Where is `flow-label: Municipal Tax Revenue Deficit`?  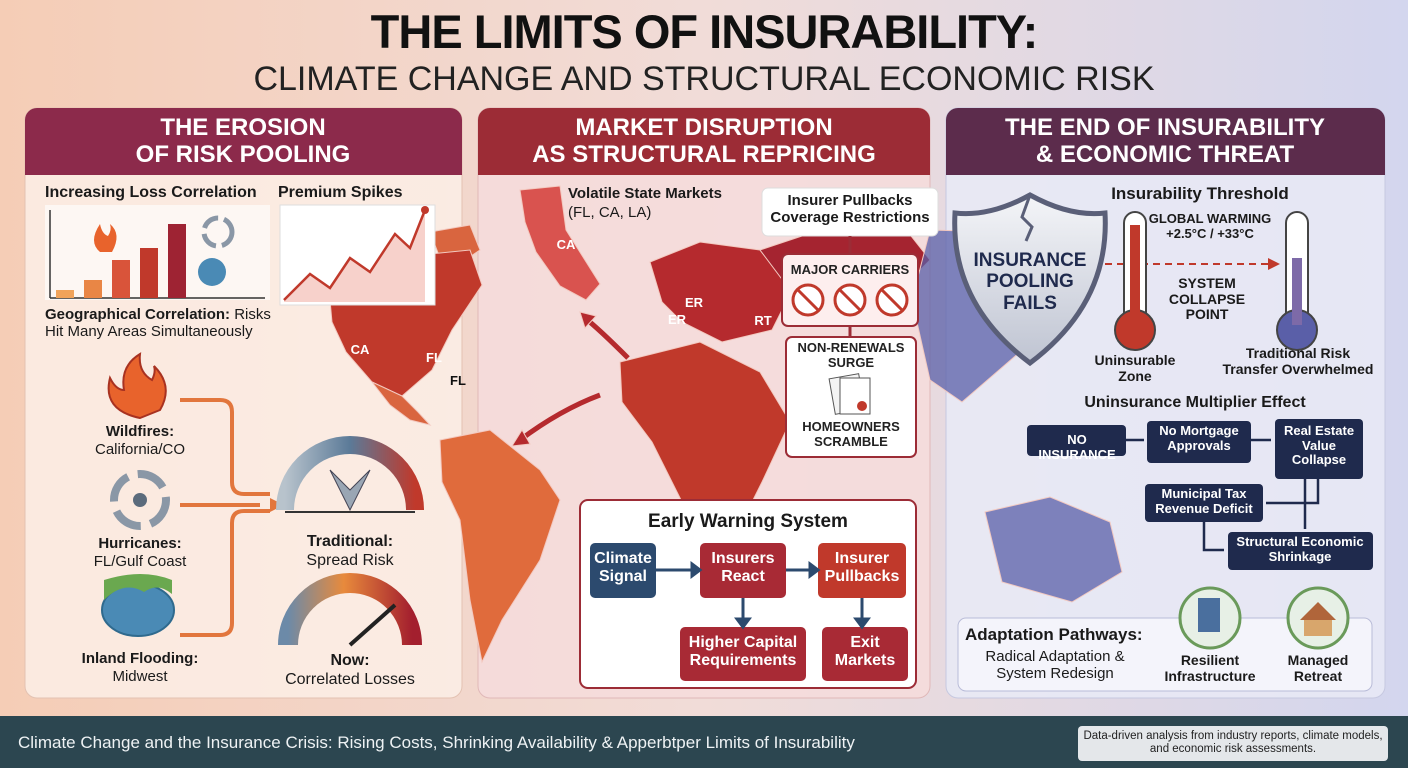
flow-label: Municipal Tax Revenue Deficit is located at coordinates (1204, 501).